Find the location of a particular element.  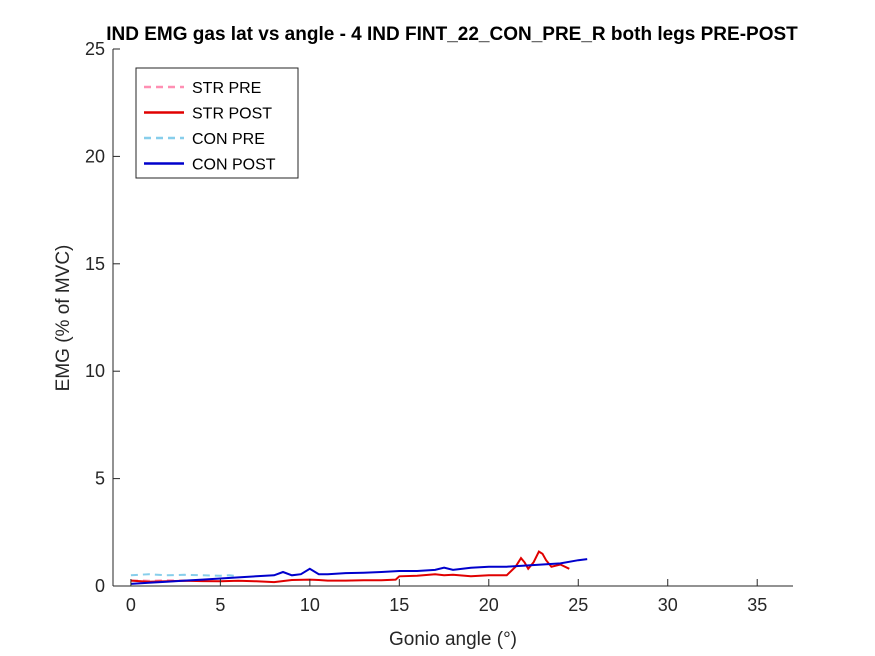

x-tick-label: 20 is located at coordinates (489, 605).